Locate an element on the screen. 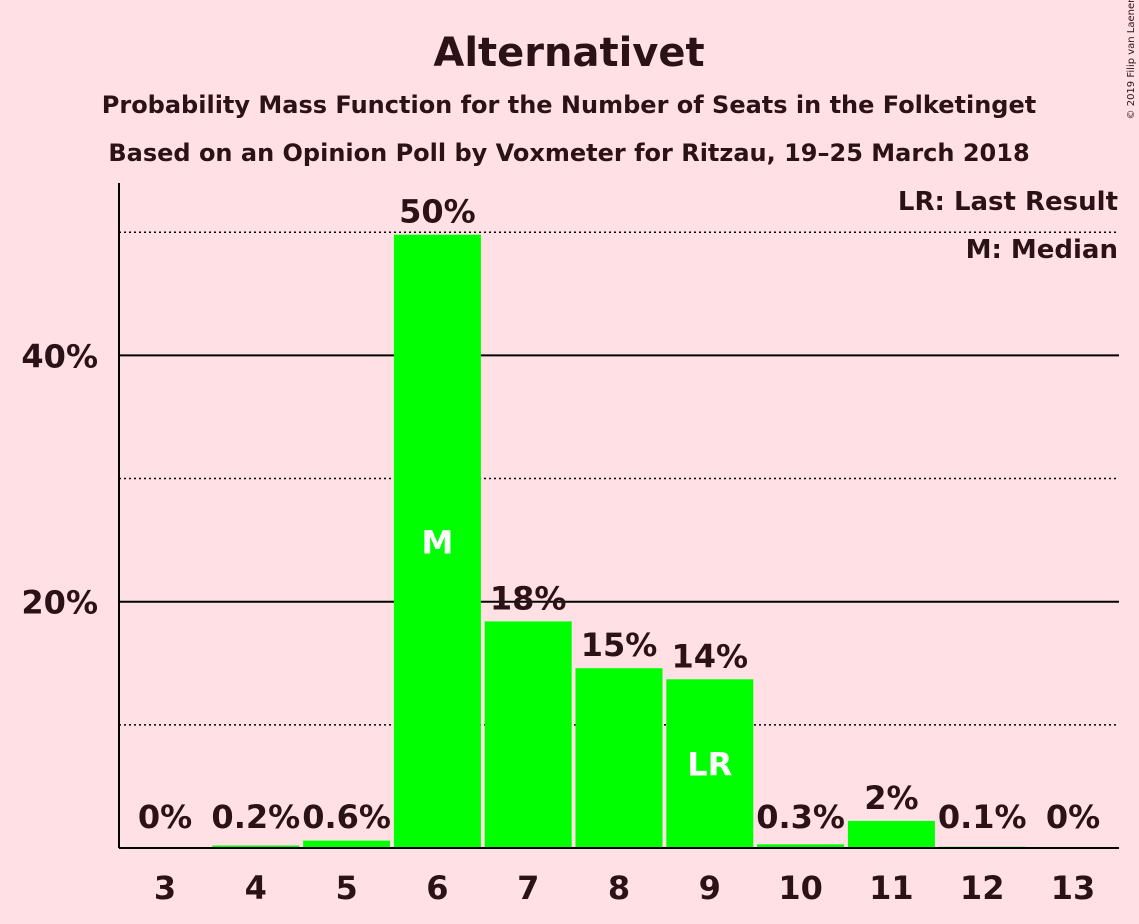 This screenshot has height=924, width=1139. chart-title: Alternativet is located at coordinates (568, 53).